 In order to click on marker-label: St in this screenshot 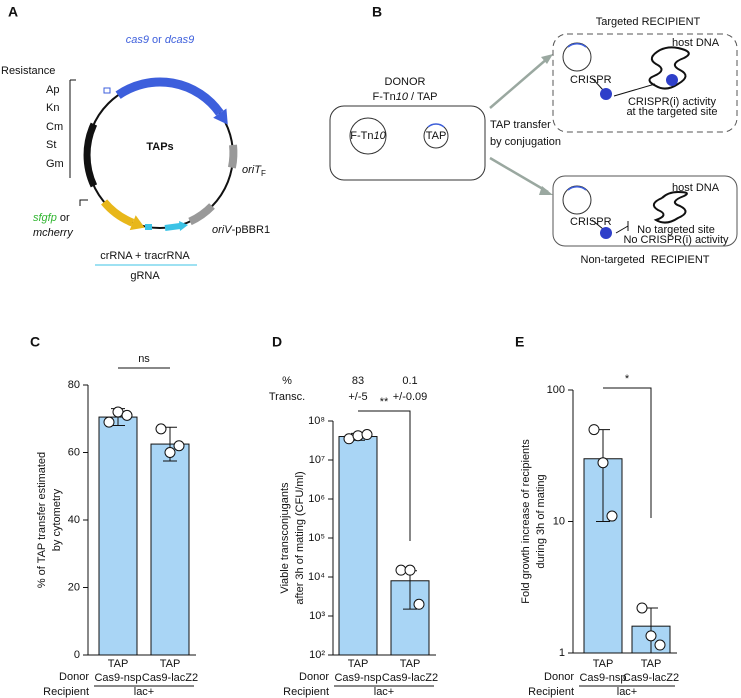, I will do `click(51, 145)`.